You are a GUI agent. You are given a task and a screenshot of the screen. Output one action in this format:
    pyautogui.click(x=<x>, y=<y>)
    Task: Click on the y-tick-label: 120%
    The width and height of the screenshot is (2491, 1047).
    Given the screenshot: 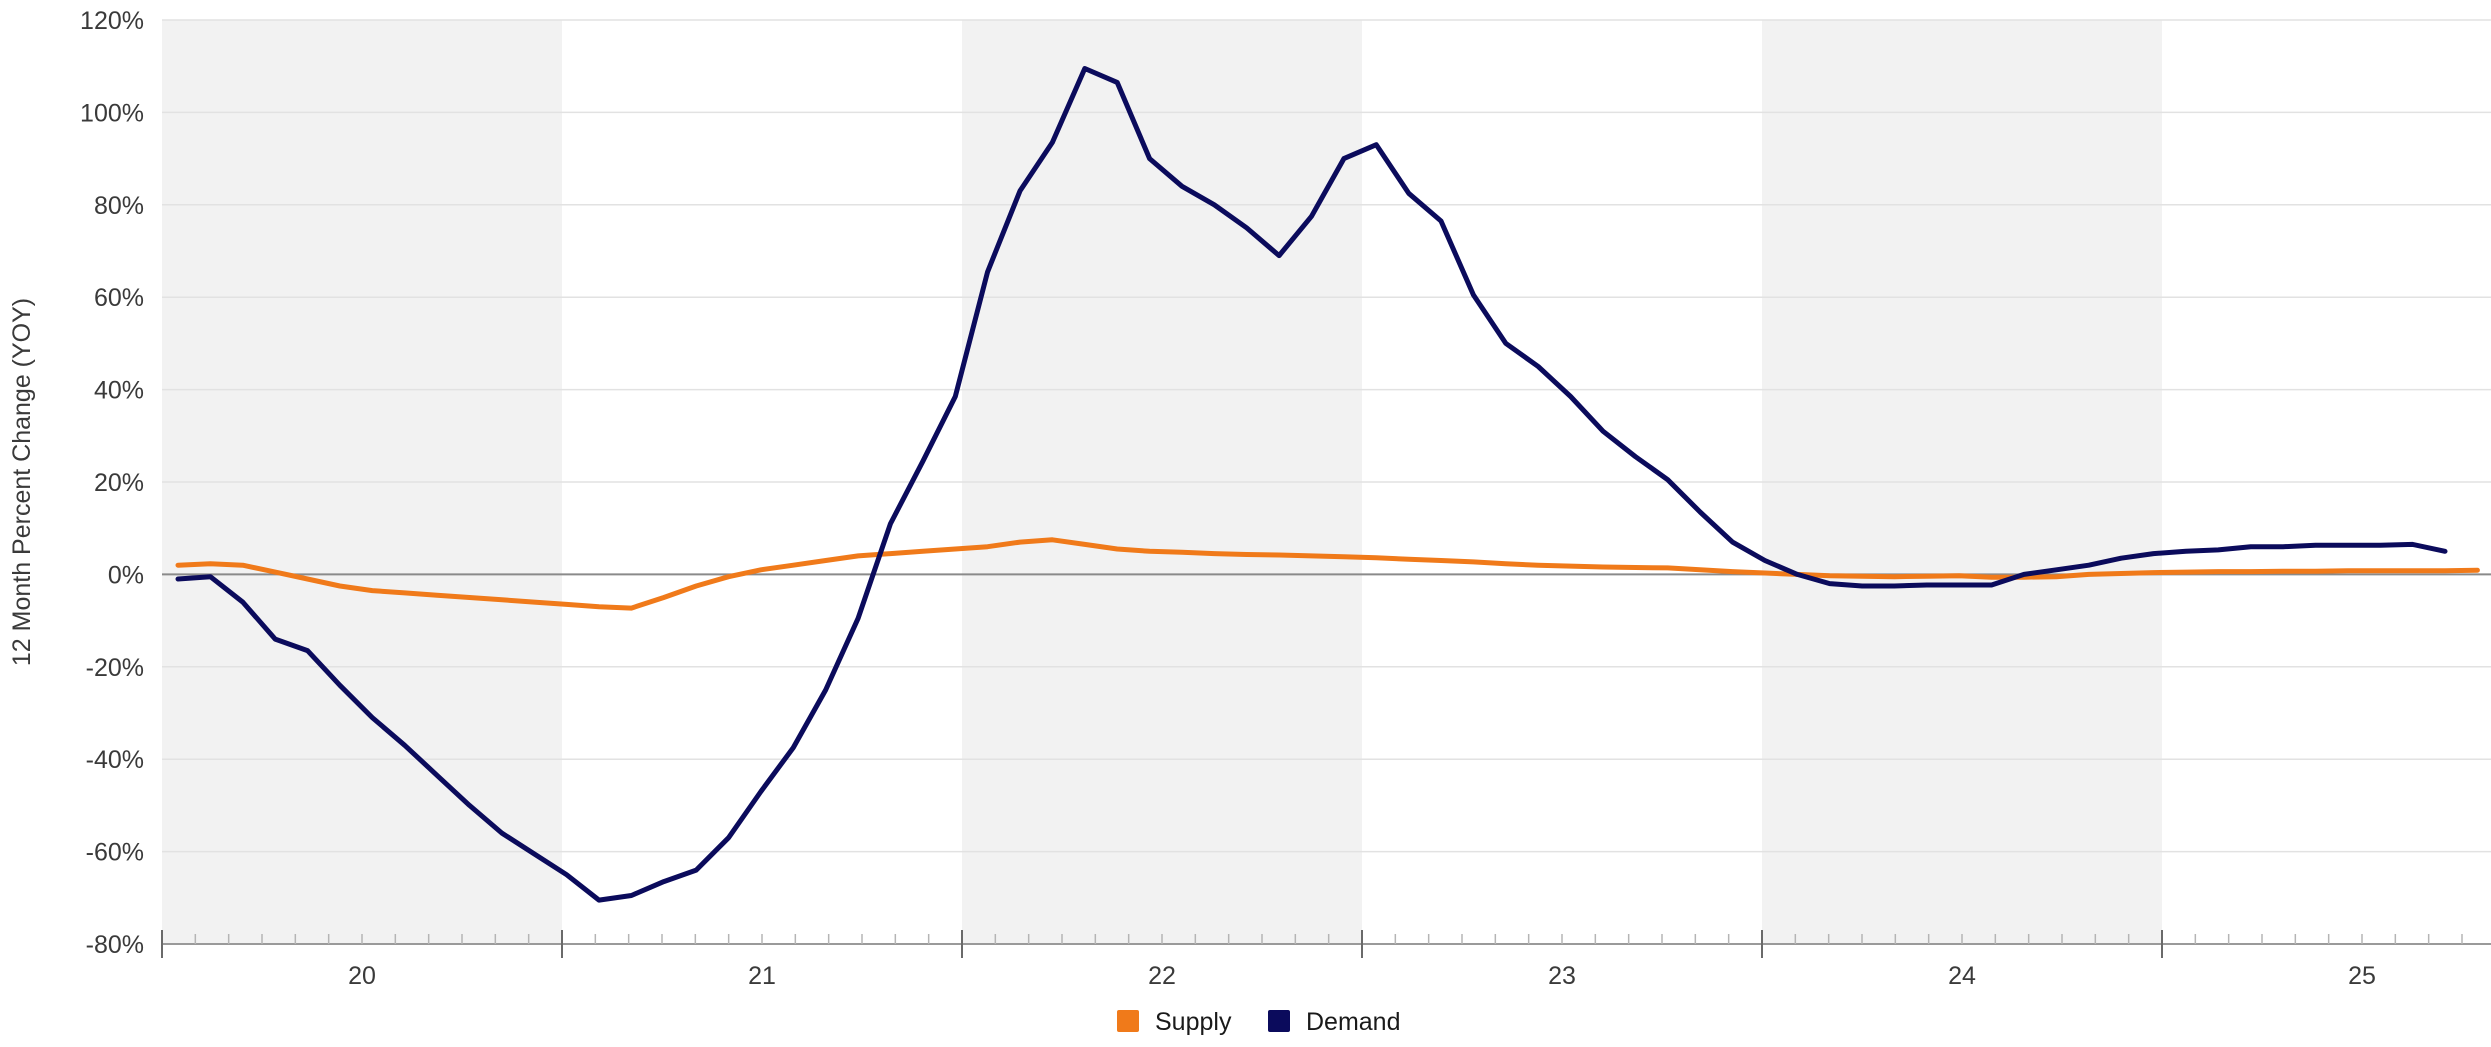 What is the action you would take?
    pyautogui.click(x=112, y=21)
    